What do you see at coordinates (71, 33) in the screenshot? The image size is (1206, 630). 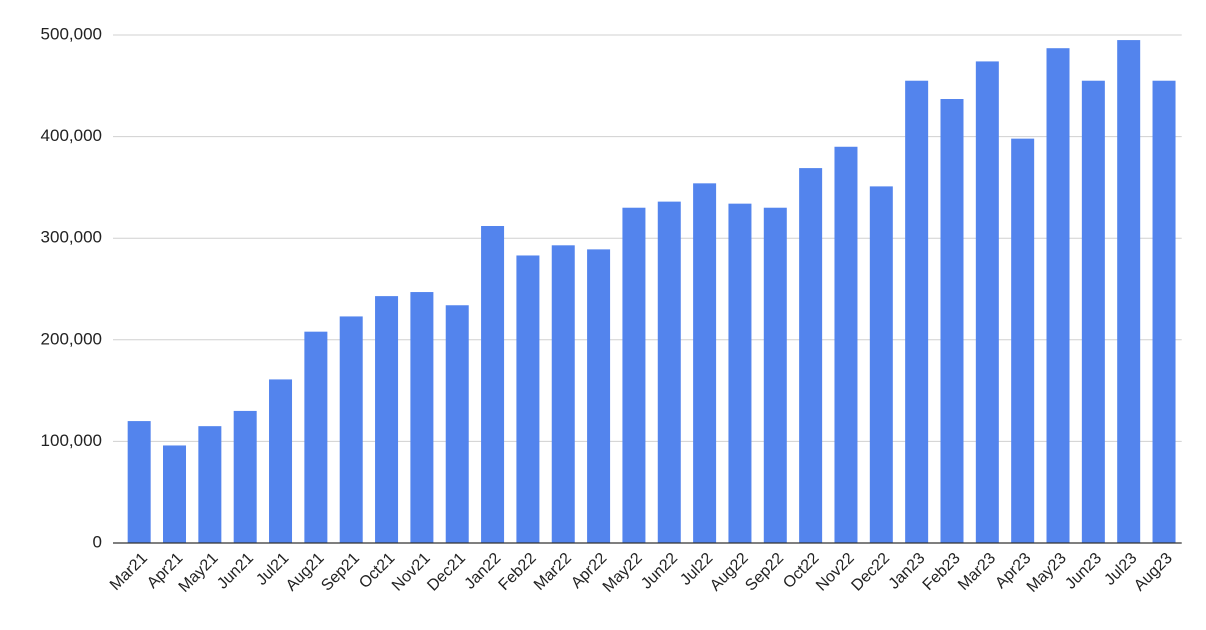 I see `y-tick-label: 500,000` at bounding box center [71, 33].